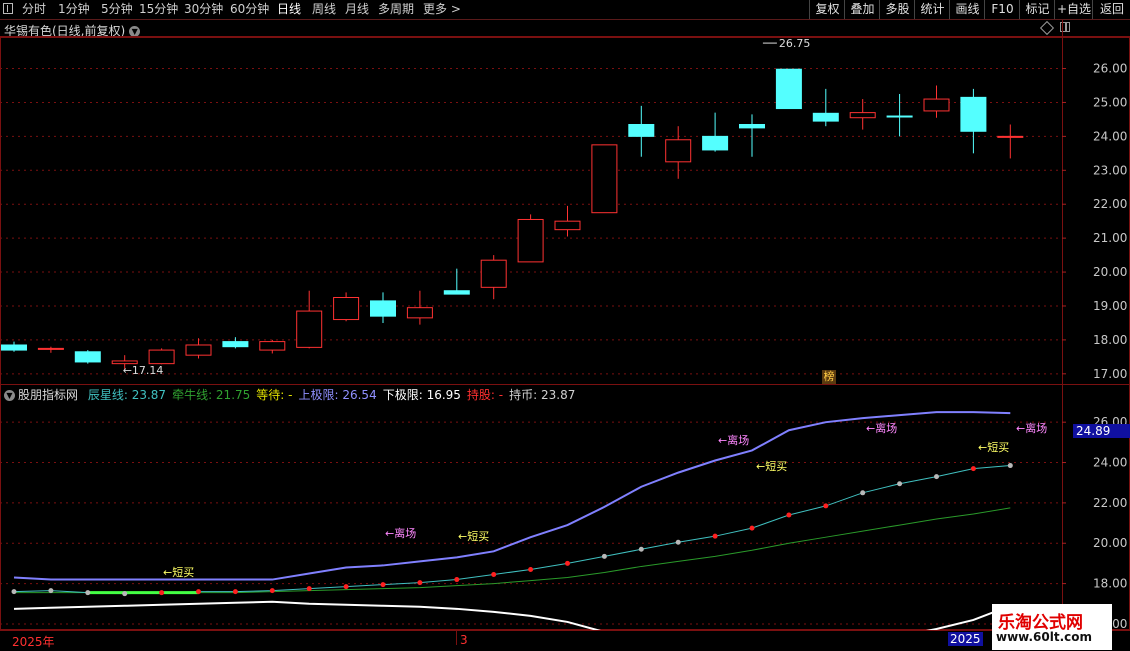  I want to click on period-fenshi: 分时, so click(34, 9).